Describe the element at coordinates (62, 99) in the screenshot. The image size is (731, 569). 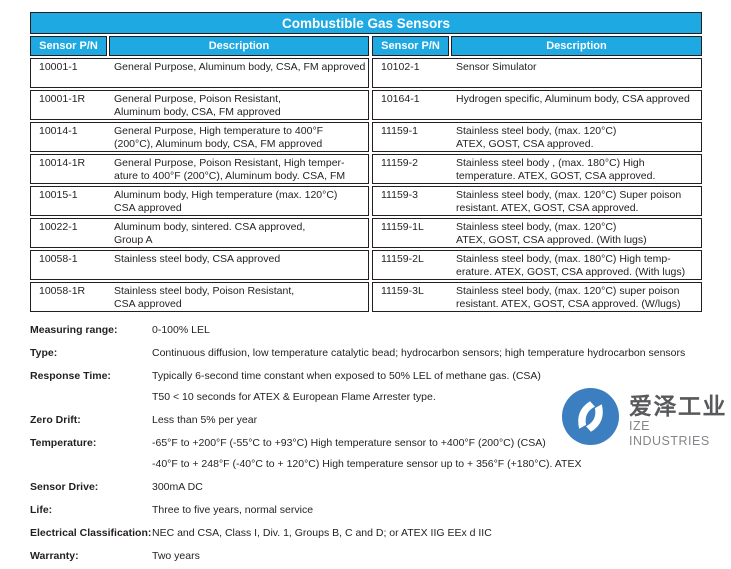
I see `sensor-pn: 10001-1R` at that location.